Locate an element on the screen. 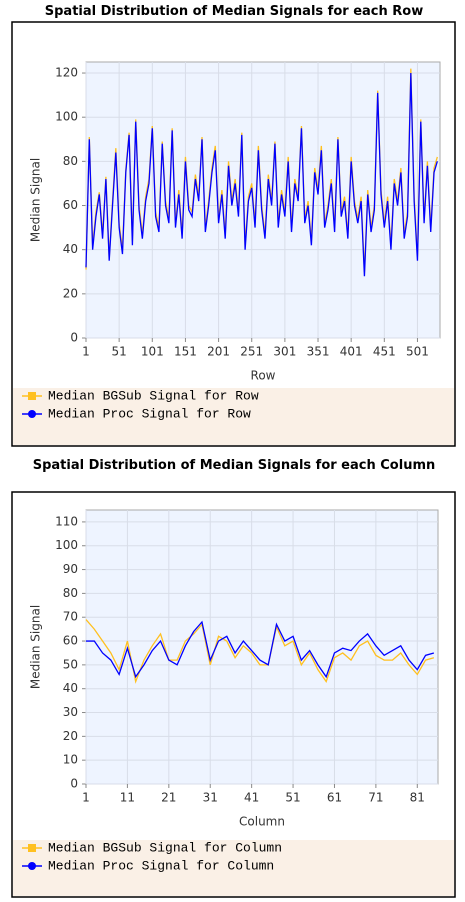 This screenshot has width=465, height=902. legend-label: Median Proc Signal for Row is located at coordinates (149, 413).